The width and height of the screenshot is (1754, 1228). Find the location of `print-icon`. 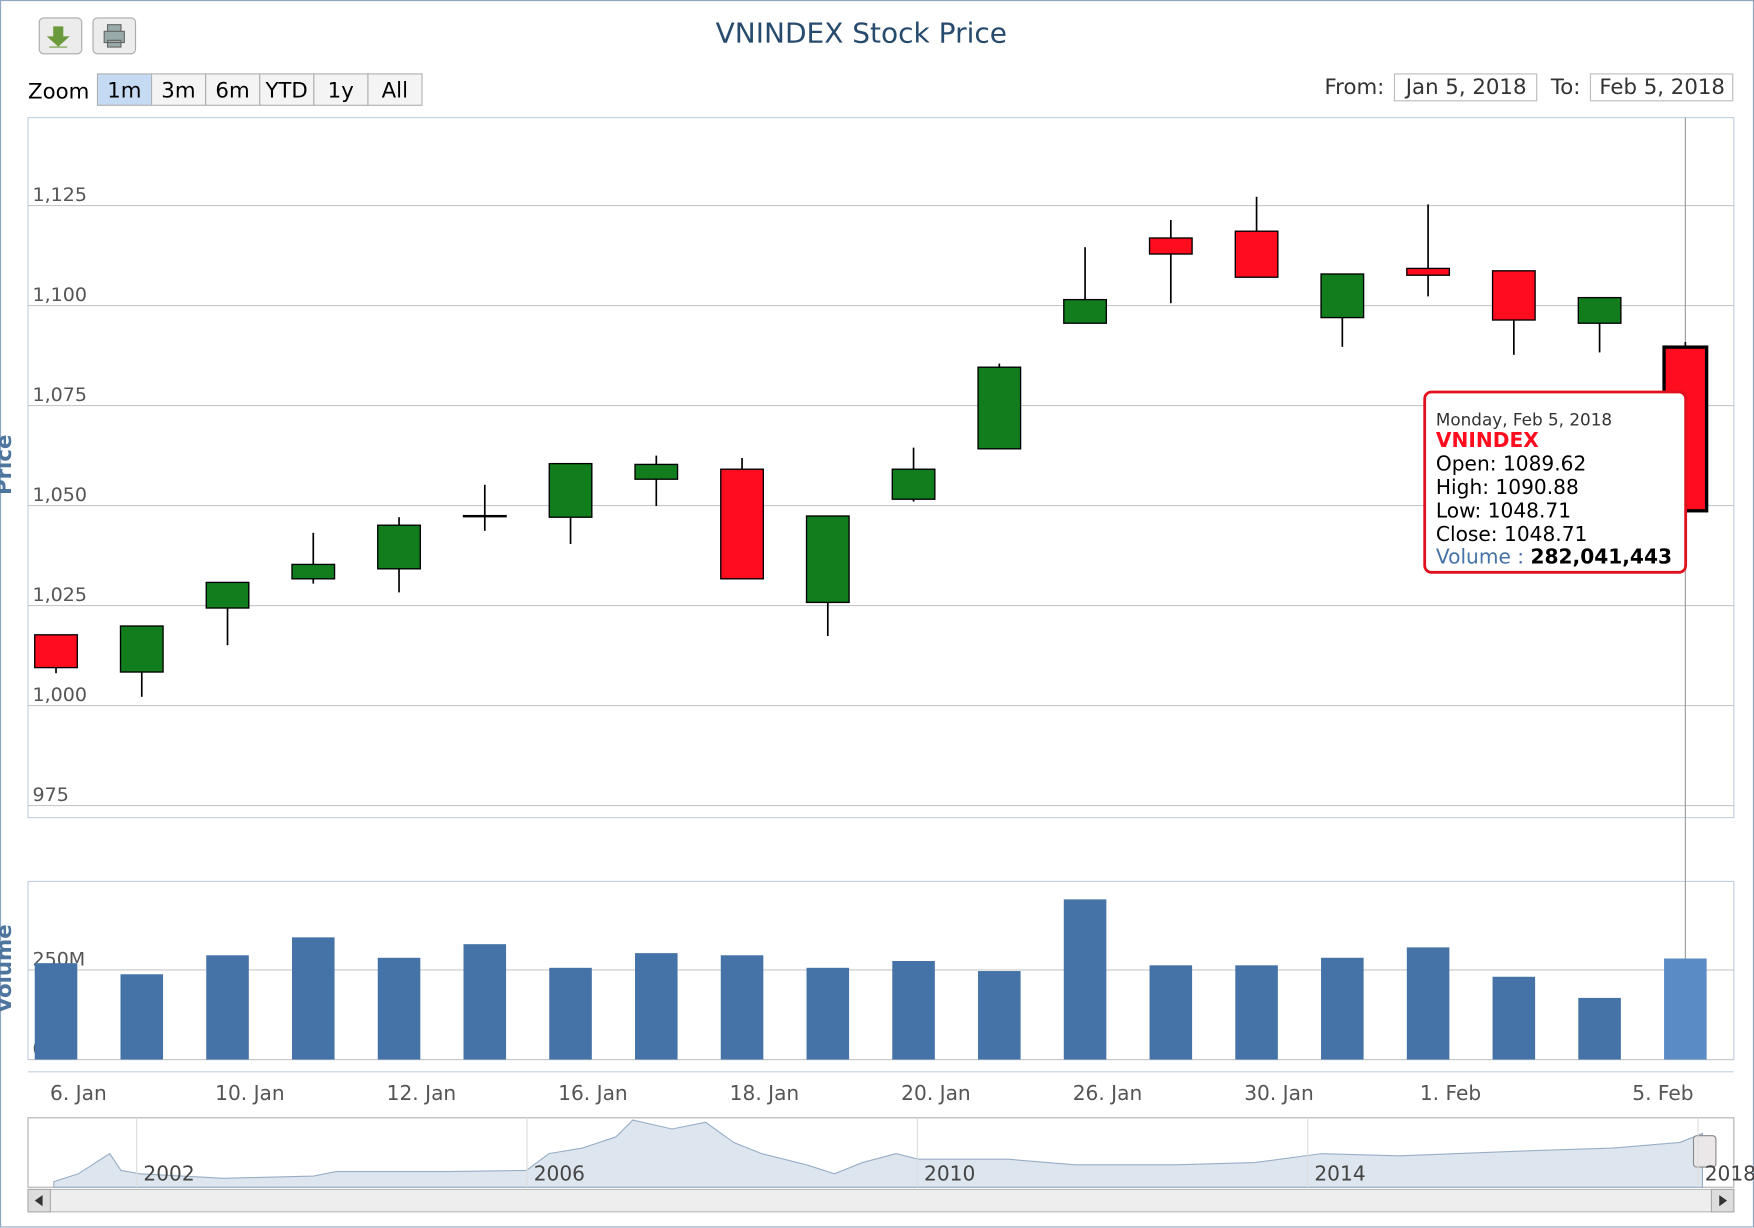

print-icon is located at coordinates (114, 36).